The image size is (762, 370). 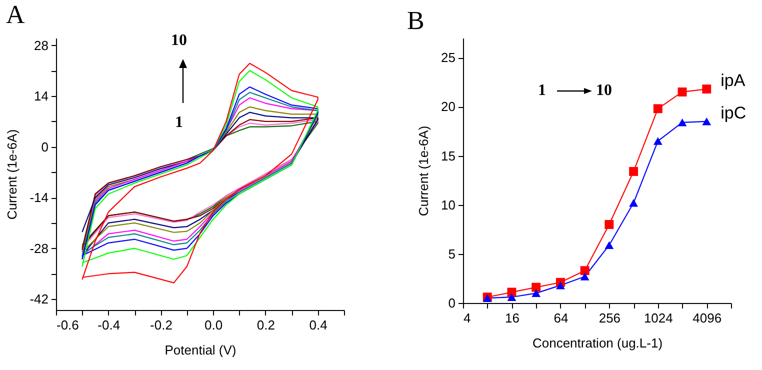 I want to click on x-tick-label: 256, so click(x=609, y=318).